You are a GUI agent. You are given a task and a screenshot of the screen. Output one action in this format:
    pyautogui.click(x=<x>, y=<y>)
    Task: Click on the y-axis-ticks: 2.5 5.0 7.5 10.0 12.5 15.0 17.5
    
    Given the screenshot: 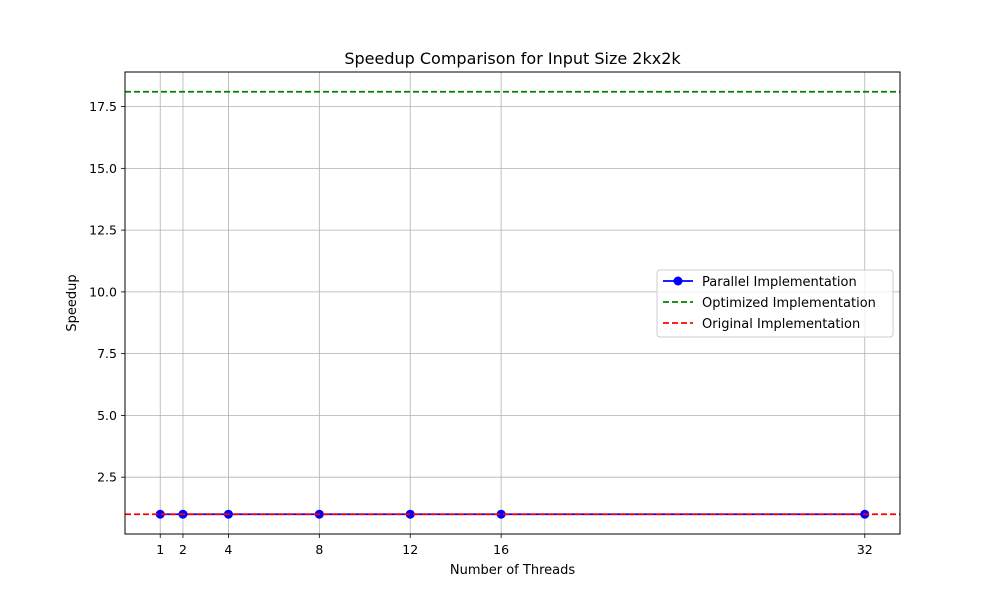 What is the action you would take?
    pyautogui.click(x=107, y=292)
    